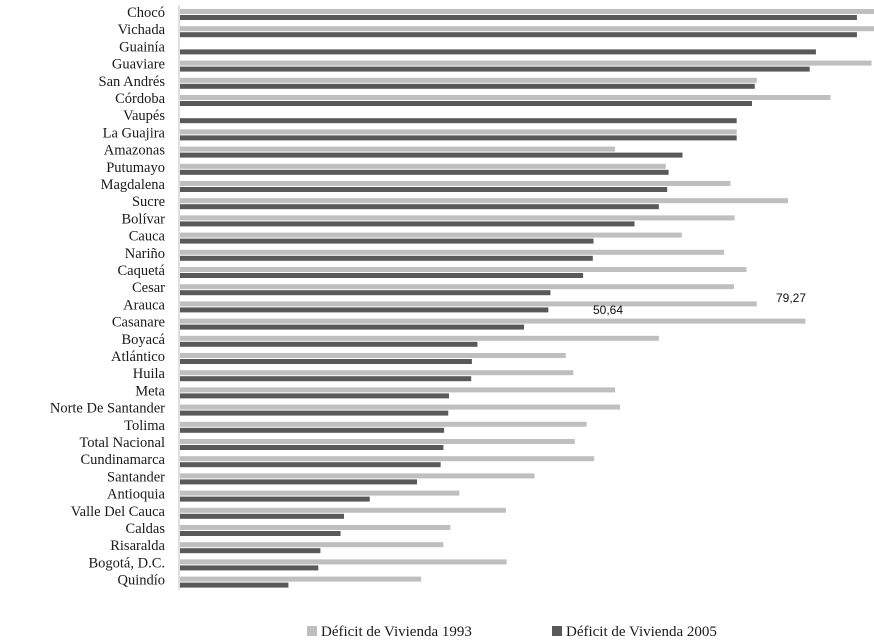 The width and height of the screenshot is (874, 643). What do you see at coordinates (137, 546) in the screenshot?
I see `category-label: Risaralda` at bounding box center [137, 546].